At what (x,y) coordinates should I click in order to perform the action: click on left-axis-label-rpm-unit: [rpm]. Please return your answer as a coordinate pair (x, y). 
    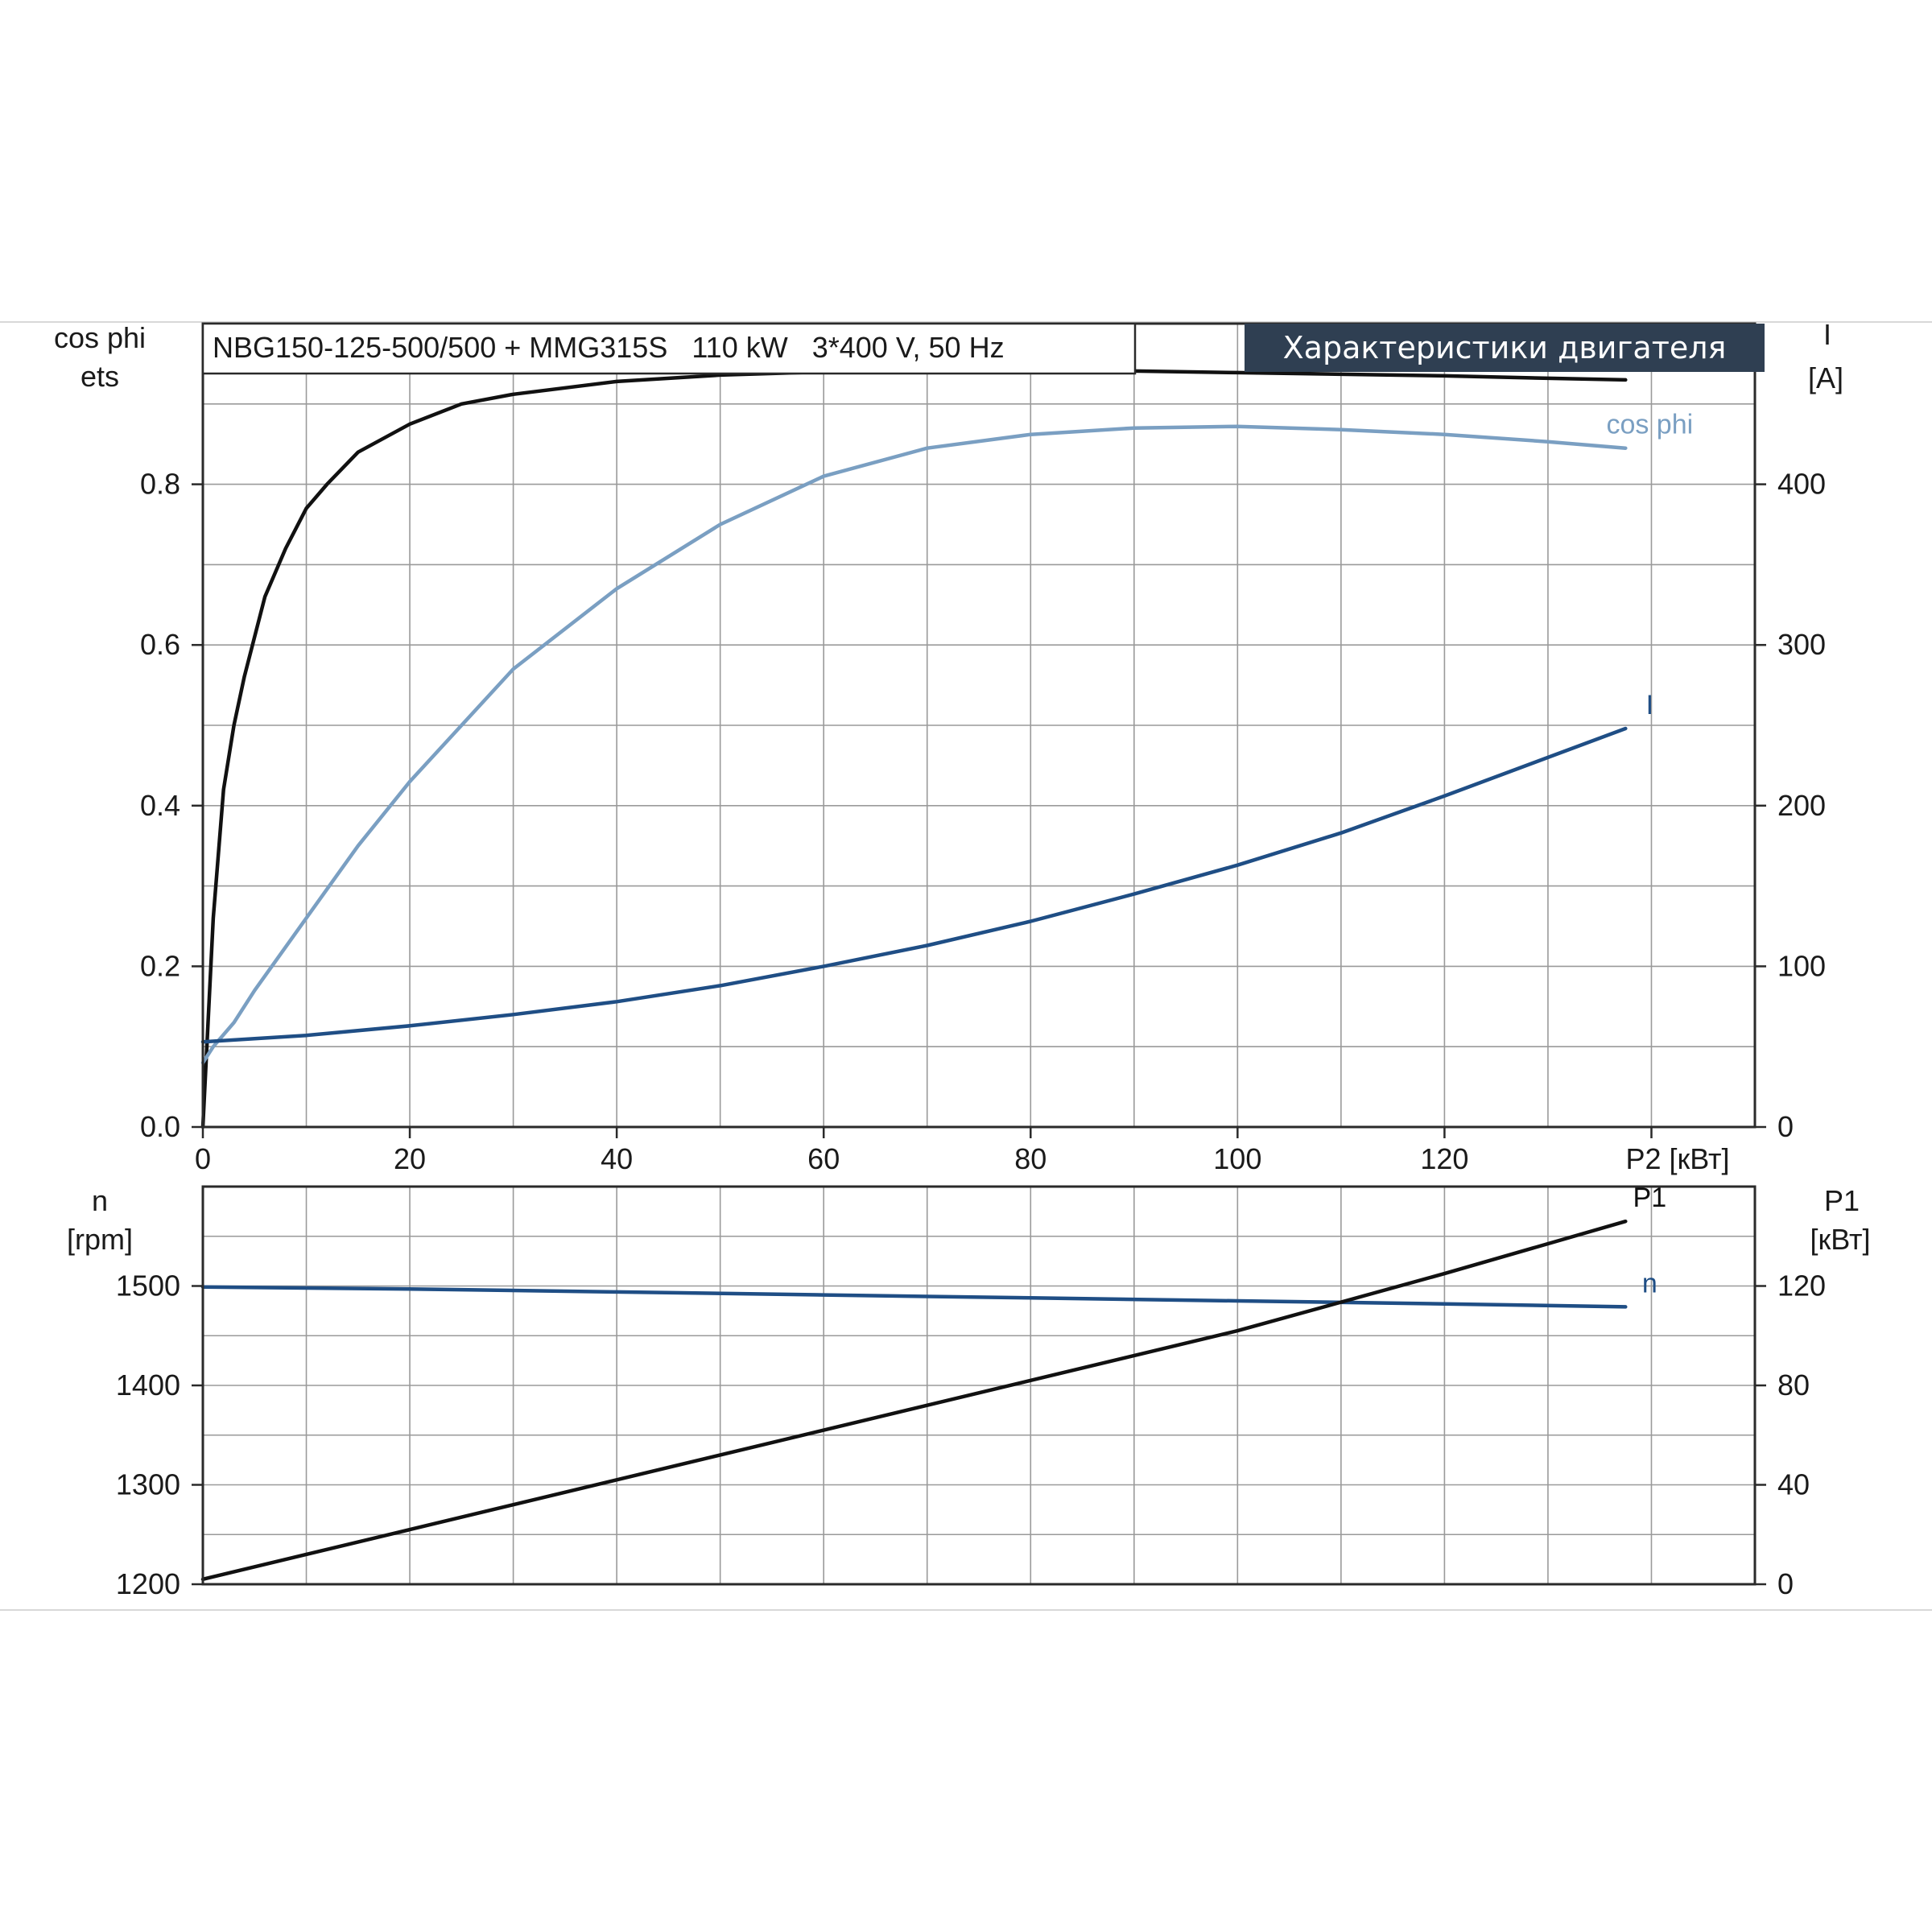
    Looking at the image, I should click on (100, 1239).